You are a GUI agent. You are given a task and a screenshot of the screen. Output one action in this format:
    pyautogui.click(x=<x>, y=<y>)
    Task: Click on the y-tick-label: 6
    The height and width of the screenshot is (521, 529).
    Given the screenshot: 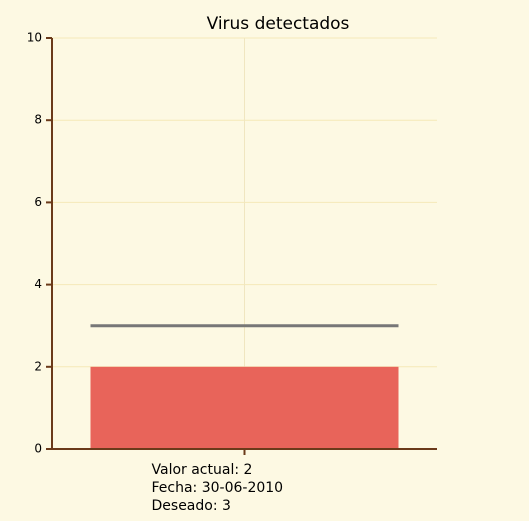 What is the action you would take?
    pyautogui.click(x=38, y=202)
    